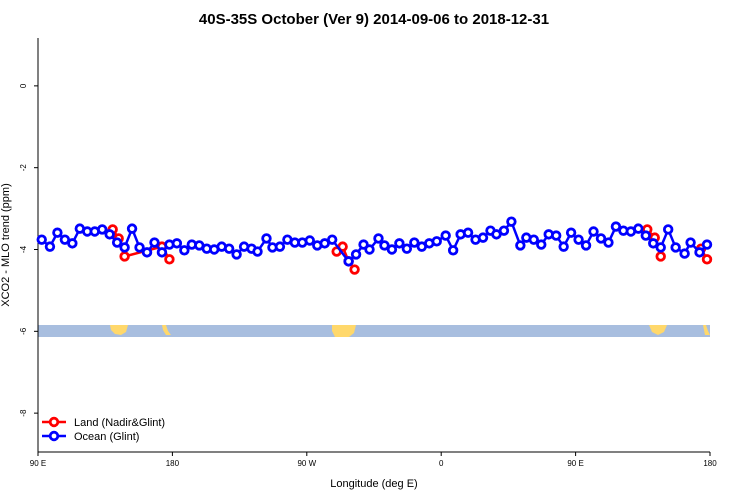  I want to click on land-mask, so click(374, 331).